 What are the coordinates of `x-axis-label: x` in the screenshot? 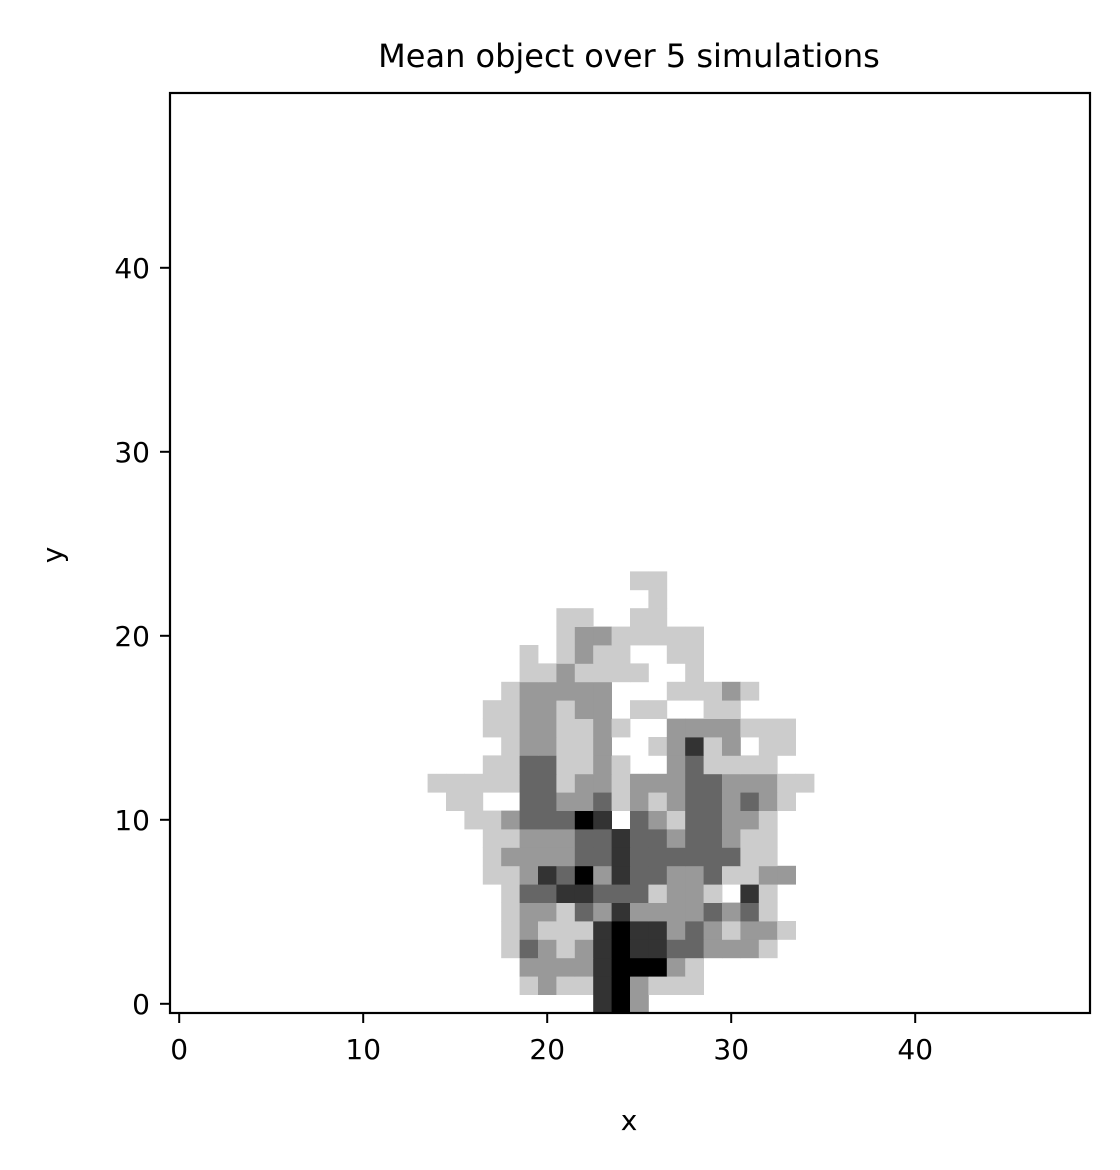 It's located at (629, 1120).